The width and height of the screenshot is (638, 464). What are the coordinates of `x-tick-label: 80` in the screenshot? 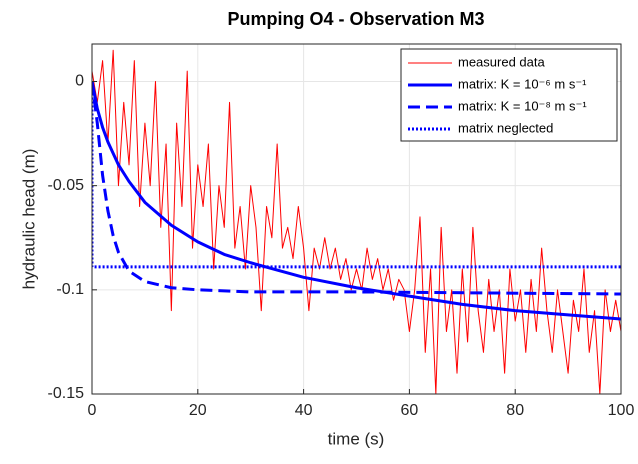 It's located at (515, 410).